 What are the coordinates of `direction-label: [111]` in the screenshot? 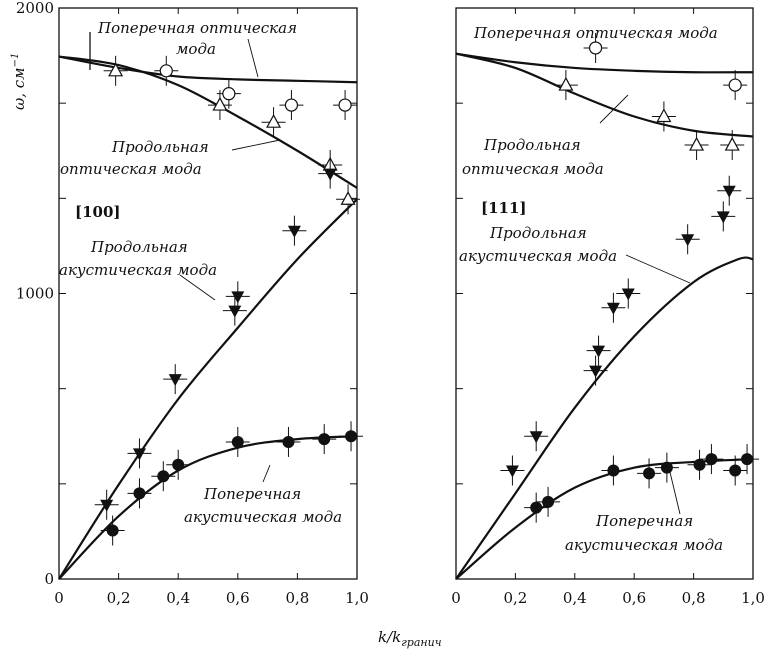 It's located at (504, 208).